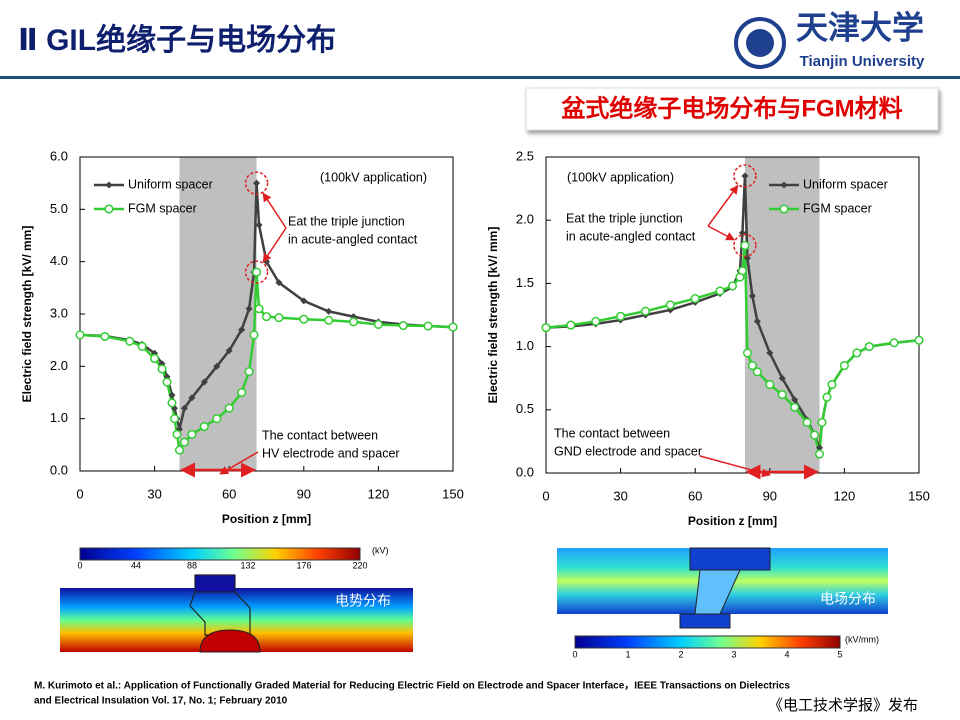 The width and height of the screenshot is (960, 720). I want to click on colorbar-tick-label: 44, so click(136, 565).